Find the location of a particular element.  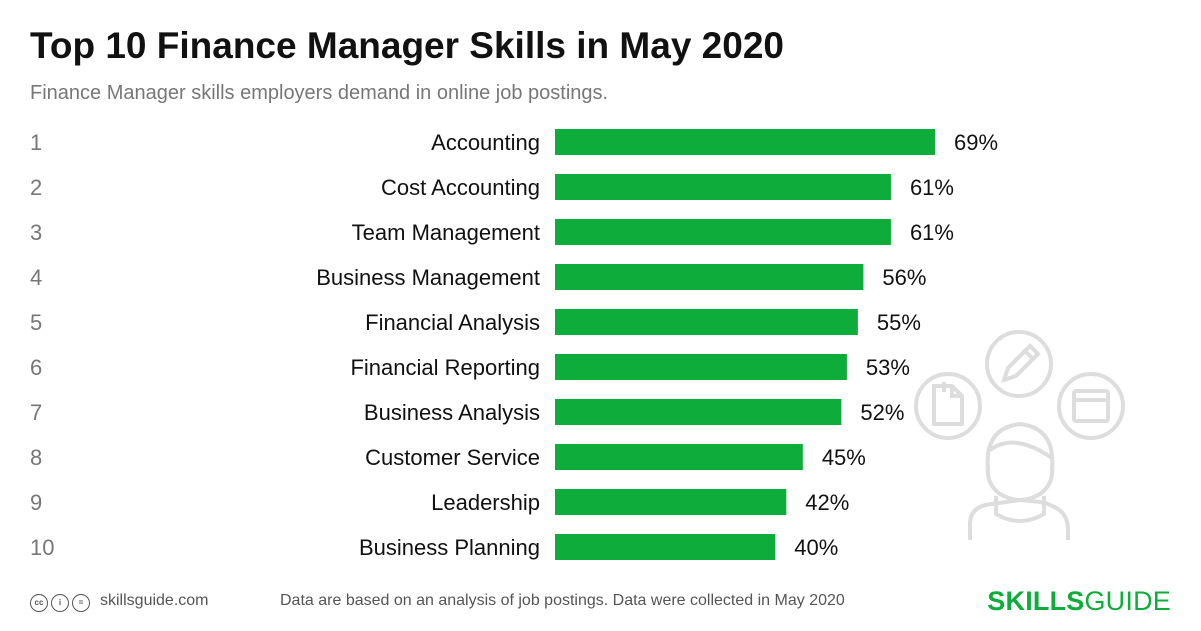

document-icon is located at coordinates (948, 406).